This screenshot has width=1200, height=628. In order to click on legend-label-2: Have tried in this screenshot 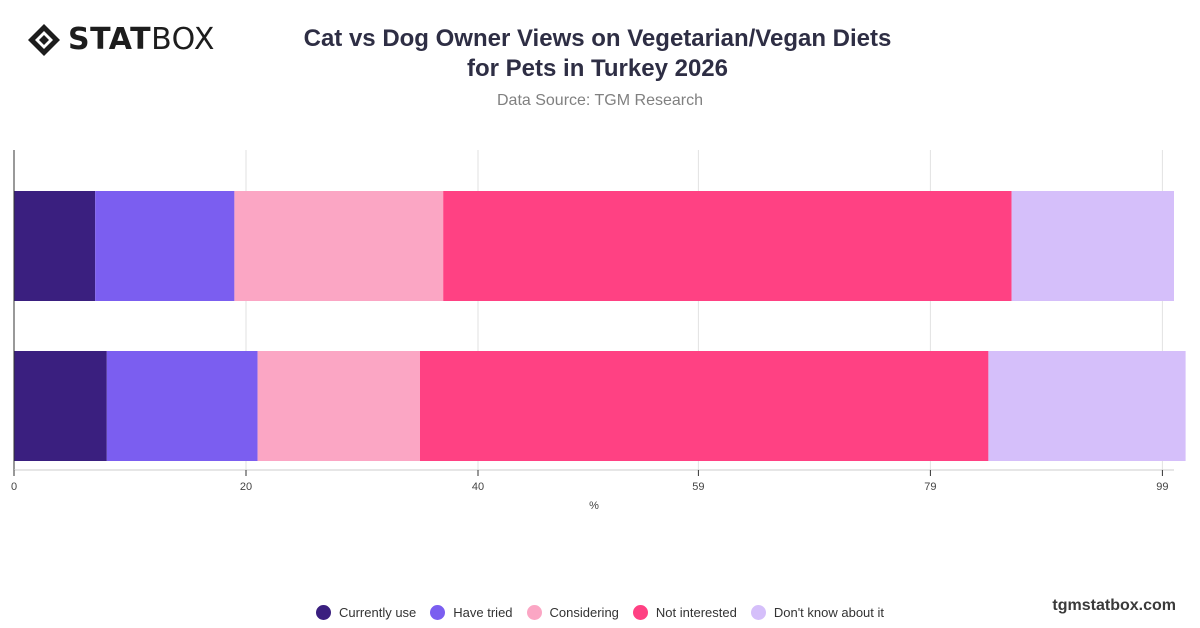, I will do `click(483, 612)`.